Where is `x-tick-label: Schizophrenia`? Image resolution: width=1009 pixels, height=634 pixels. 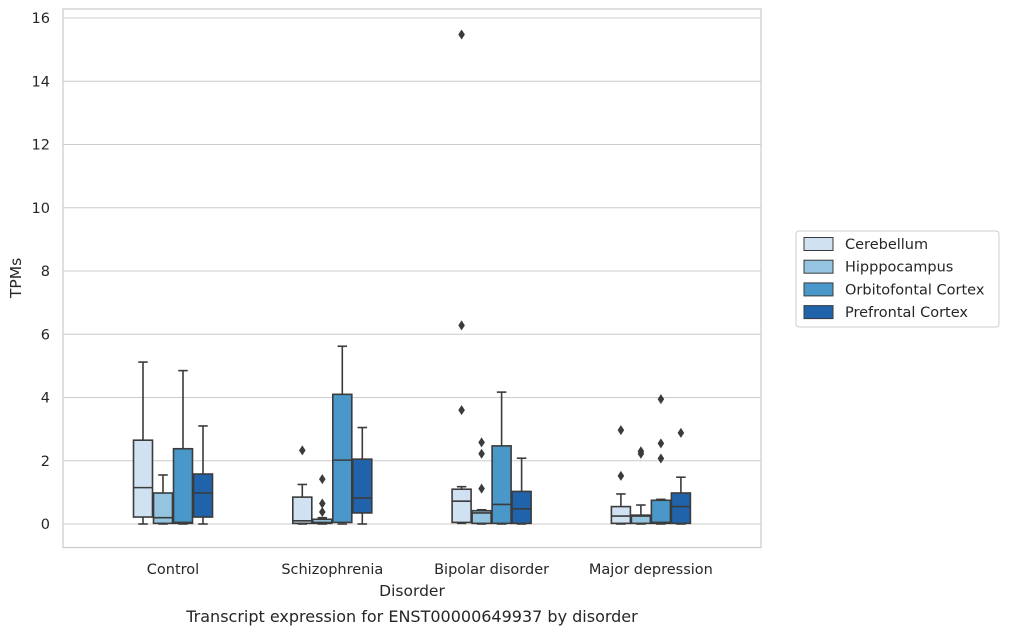 x-tick-label: Schizophrenia is located at coordinates (332, 570).